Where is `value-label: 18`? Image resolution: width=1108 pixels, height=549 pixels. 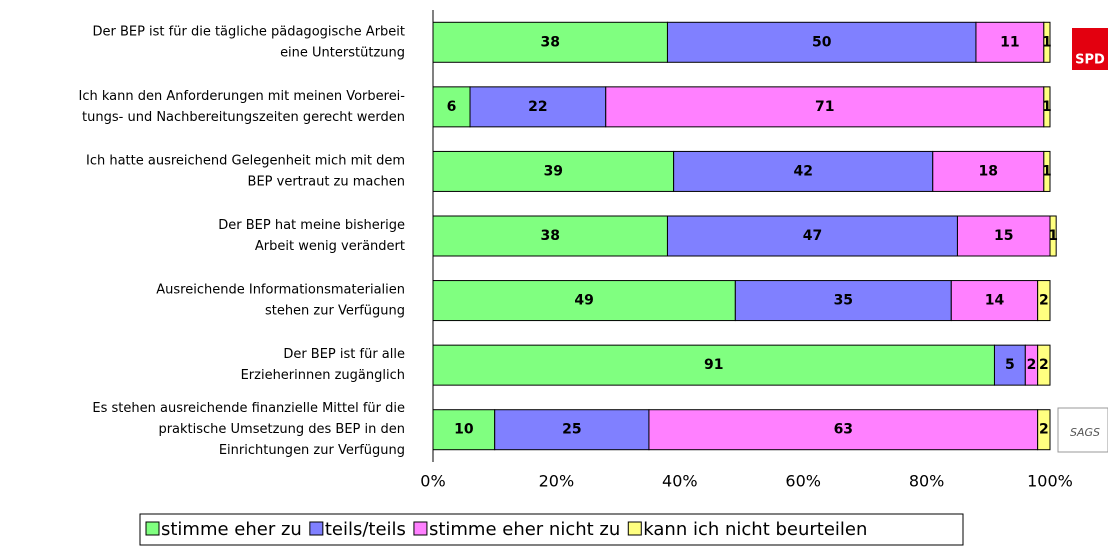
value-label: 18 is located at coordinates (988, 171).